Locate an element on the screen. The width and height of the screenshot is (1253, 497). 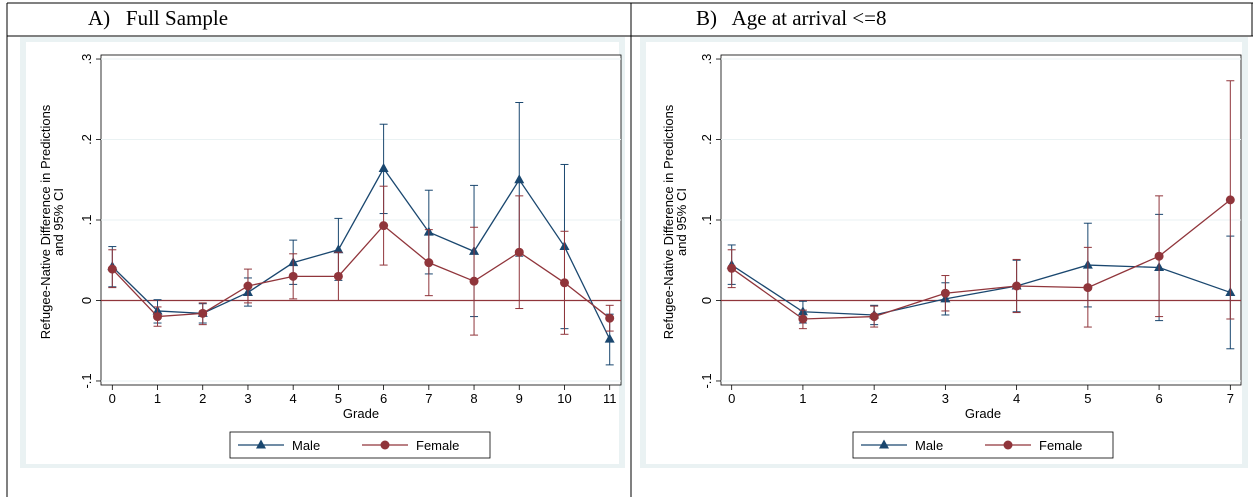
panel-b-title: B) Age at arrival <=8 is located at coordinates (791, 18).